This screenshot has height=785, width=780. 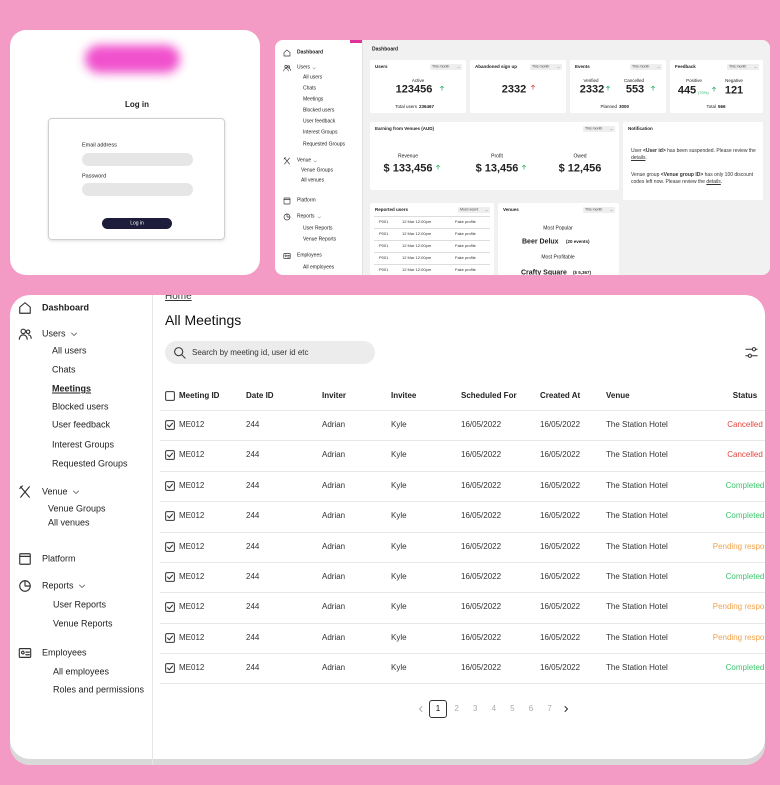 What do you see at coordinates (99, 689) in the screenshot?
I see `nav-subitem: Roles and permissions` at bounding box center [99, 689].